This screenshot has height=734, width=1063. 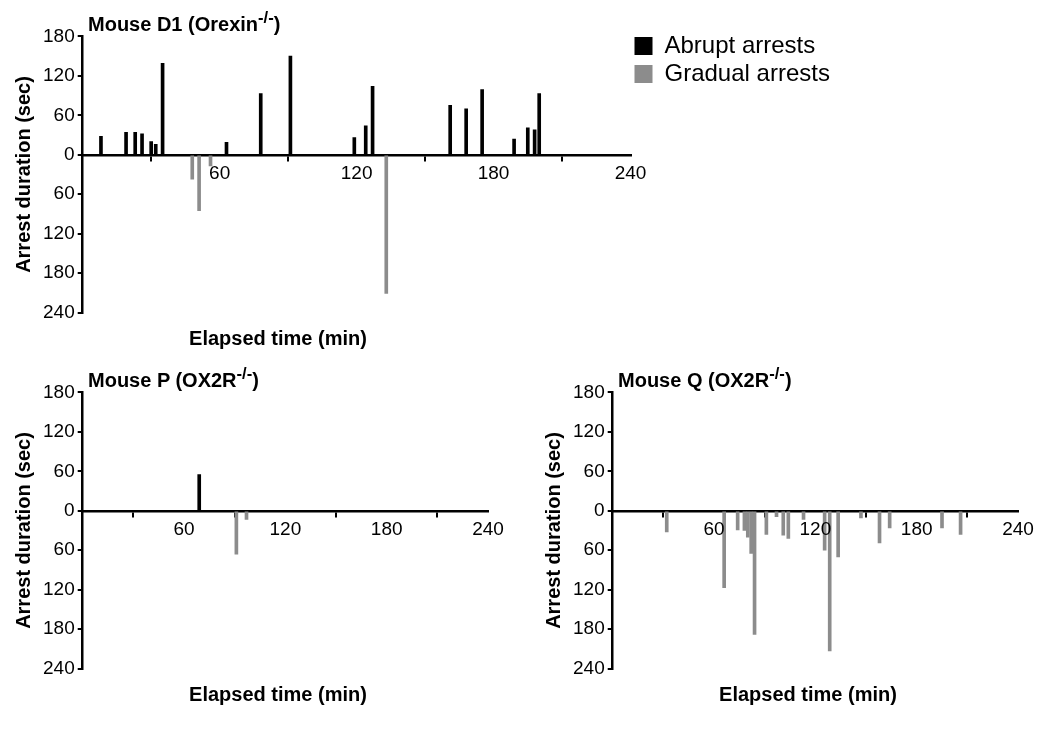 What do you see at coordinates (705, 378) in the screenshot?
I see `chart-title: Mouse Q (OX2R$^{-/-}$)` at bounding box center [705, 378].